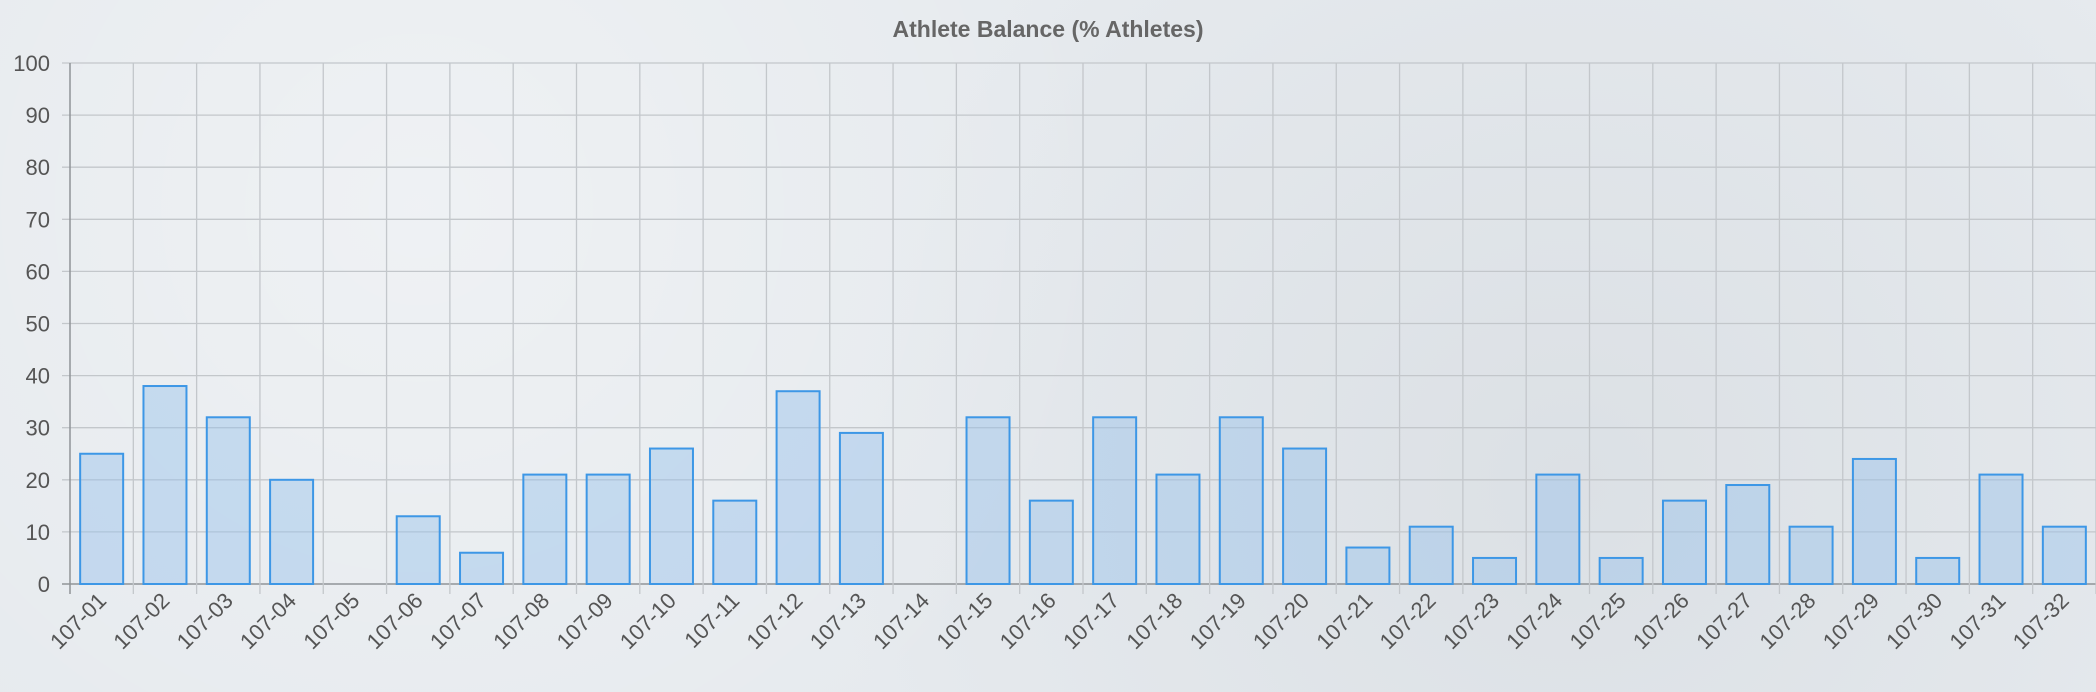 The height and width of the screenshot is (692, 2096). I want to click on y-tick-label: 0, so click(44, 584).